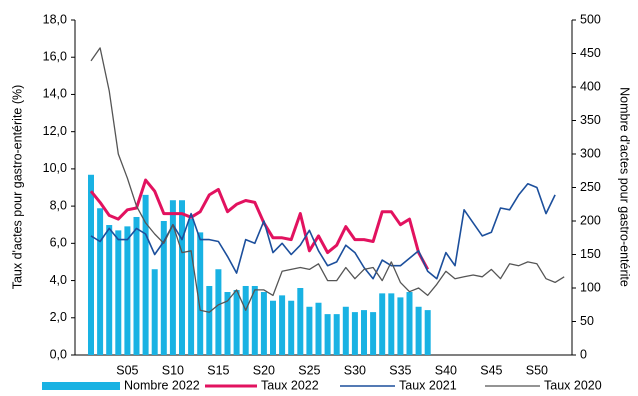  I want to click on y-tick-label: 18,0, so click(55, 19).